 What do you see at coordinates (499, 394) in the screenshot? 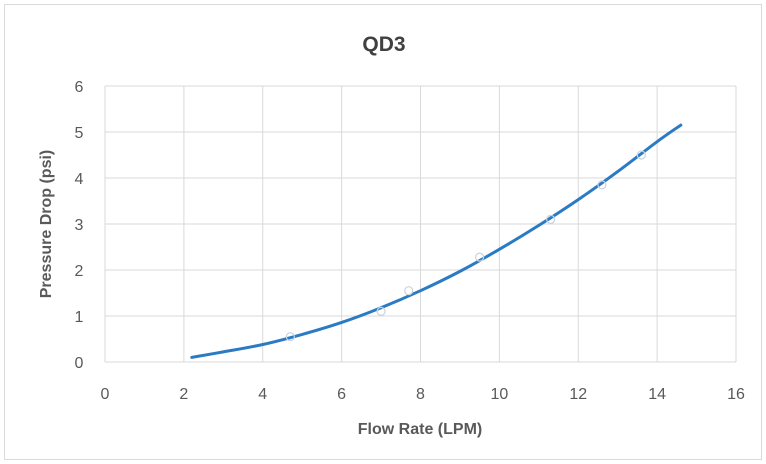
I see `x-tick-label: 10` at bounding box center [499, 394].